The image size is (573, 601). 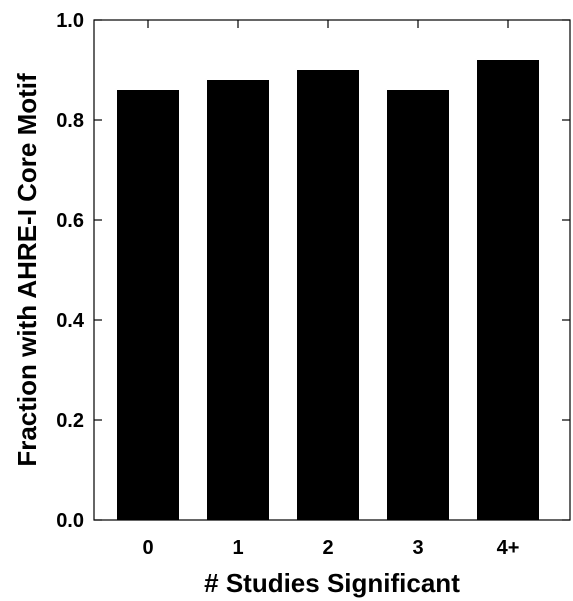 I want to click on y-tick-label: 0.0, so click(x=70, y=521).